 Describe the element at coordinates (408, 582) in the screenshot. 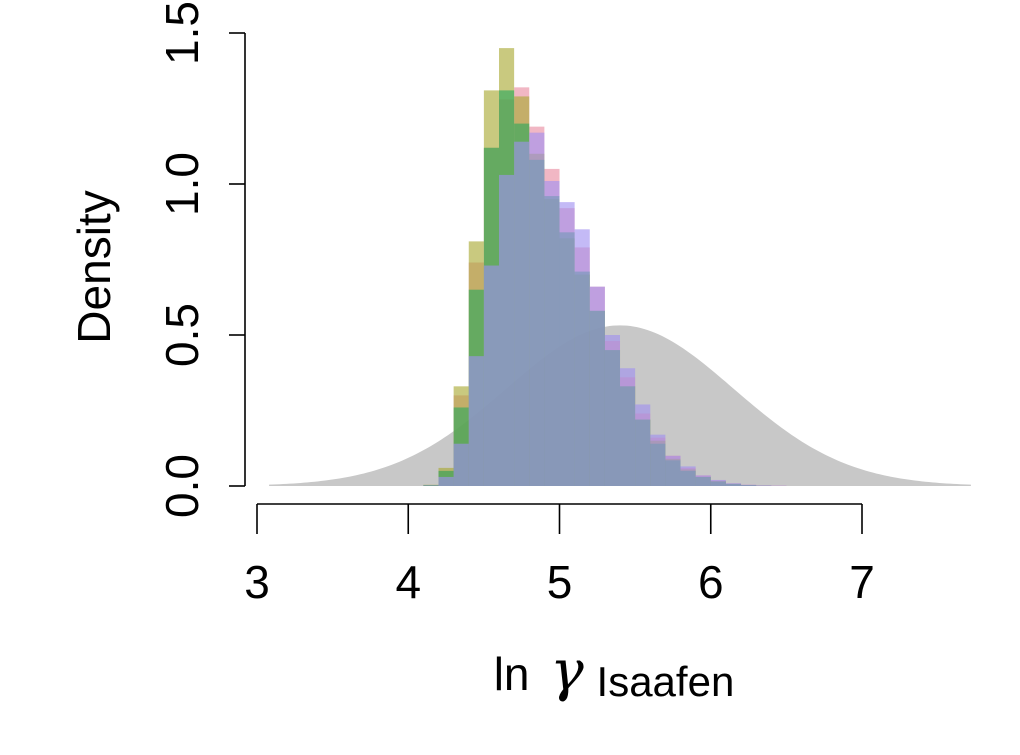

I see `x-tick-label: 4` at that location.